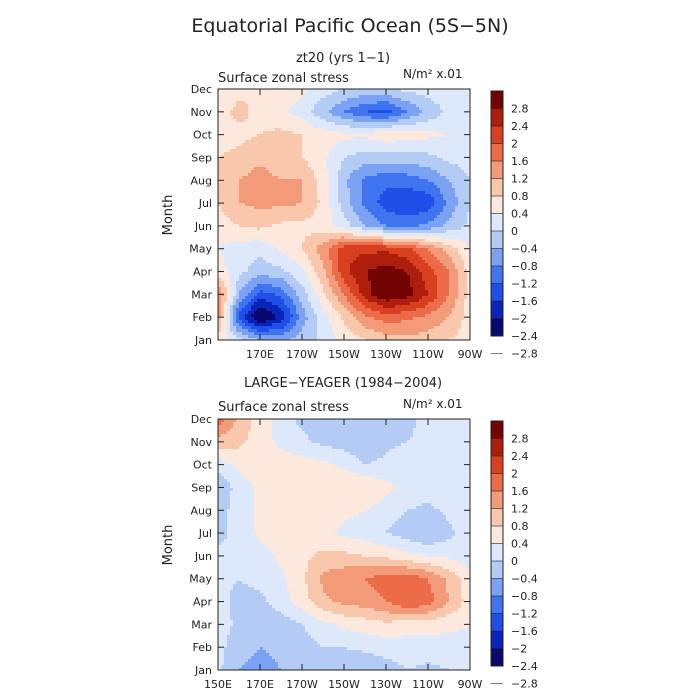 Image resolution: width=700 pixels, height=700 pixels. I want to click on y-tick-label: Jun, so click(203, 226).